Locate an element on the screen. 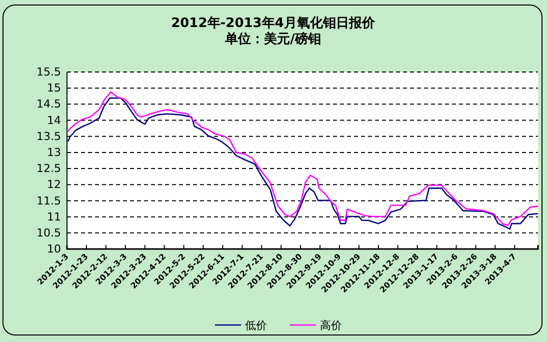  y-tick-label: 11.5 is located at coordinates (48, 201).